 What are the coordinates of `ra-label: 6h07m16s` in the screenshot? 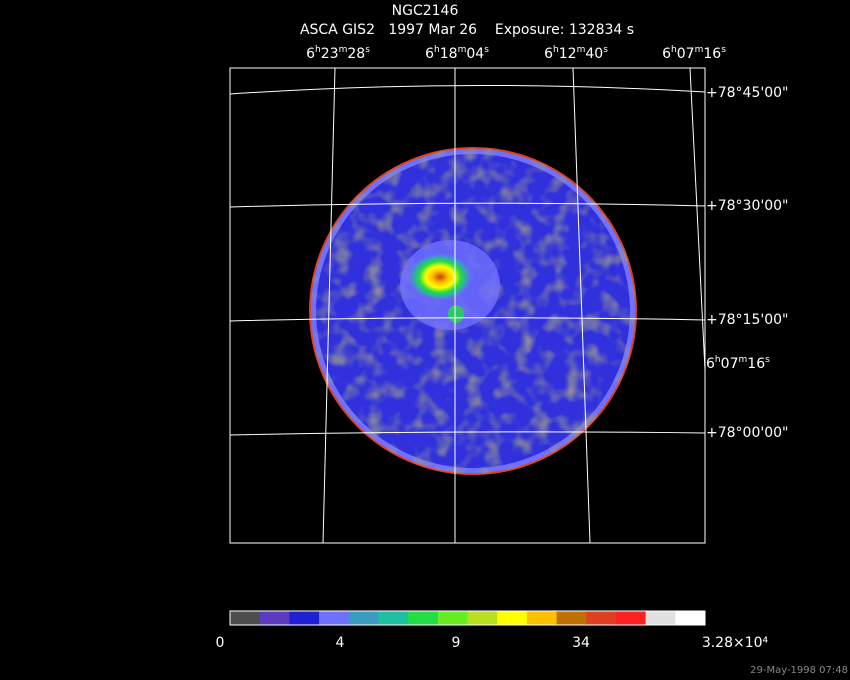 It's located at (694, 54).